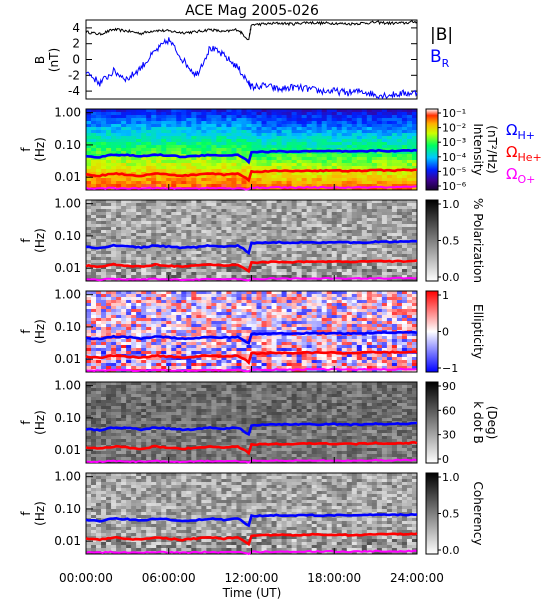  What do you see at coordinates (76, 44) in the screenshot?
I see `b-field-ytick-label: 2` at bounding box center [76, 44].